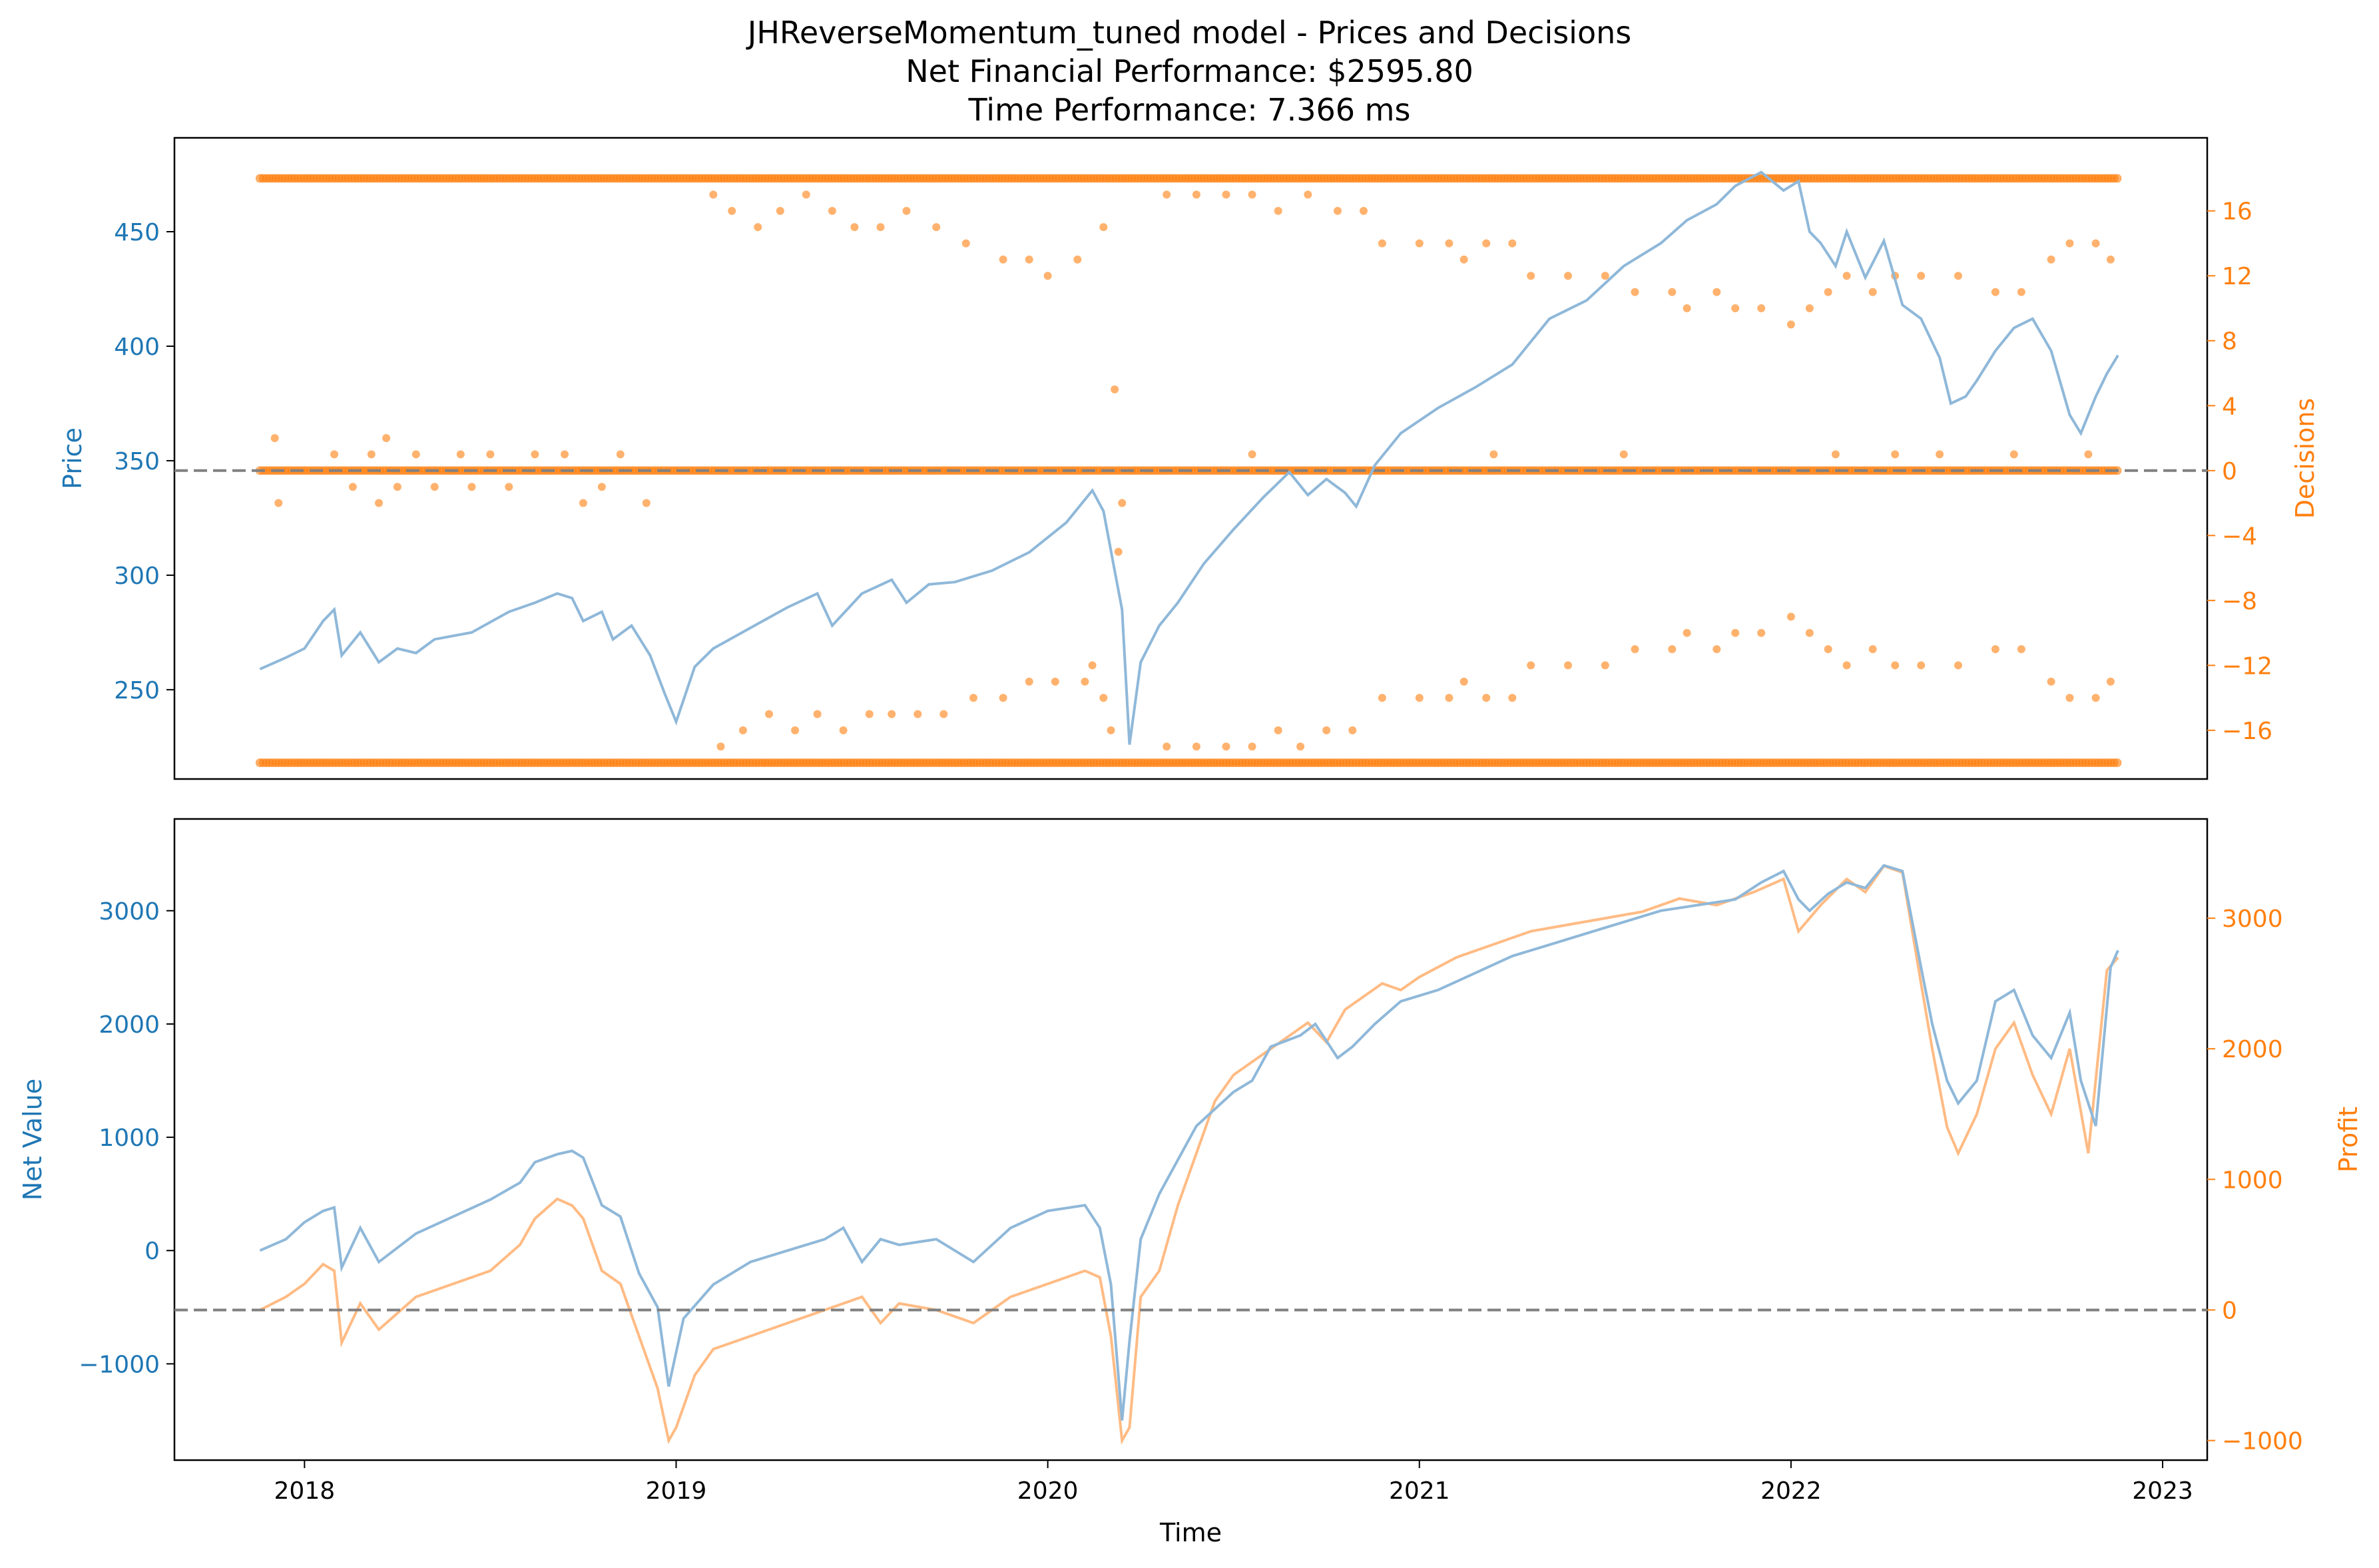 The width and height of the screenshot is (2379, 1568). I want to click on net-value-axis-label: Net Value, so click(32, 1139).